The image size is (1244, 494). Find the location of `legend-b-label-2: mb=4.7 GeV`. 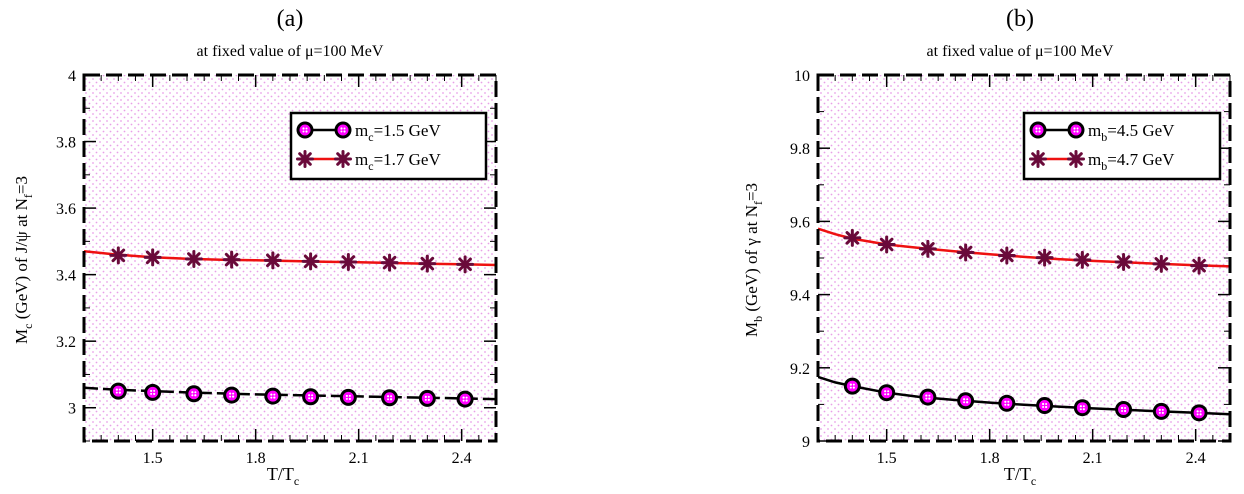

legend-b-label-2: mb=4.7 GeV is located at coordinates (1131, 161).